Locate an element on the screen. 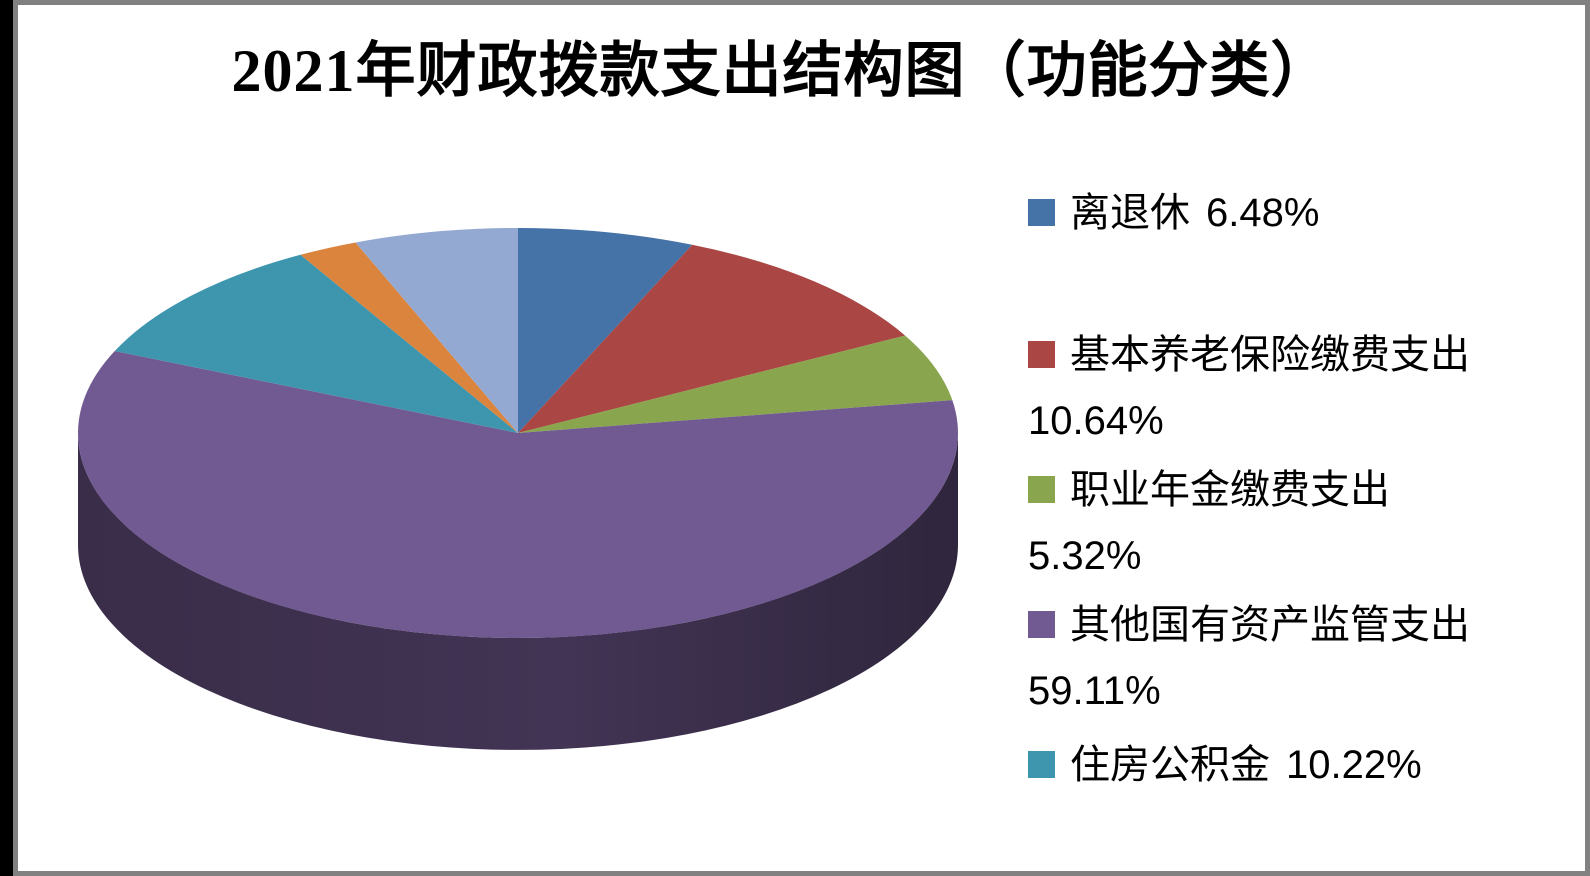  chart-title: 2021年财政拨款支出结构图（功能分类） is located at coordinates (781, 71).